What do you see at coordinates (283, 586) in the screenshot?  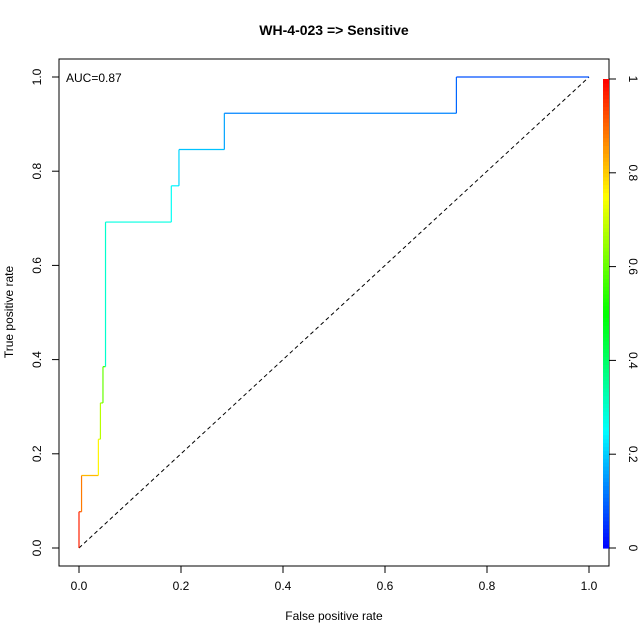 I see `x-tick-label: 0.4` at bounding box center [283, 586].